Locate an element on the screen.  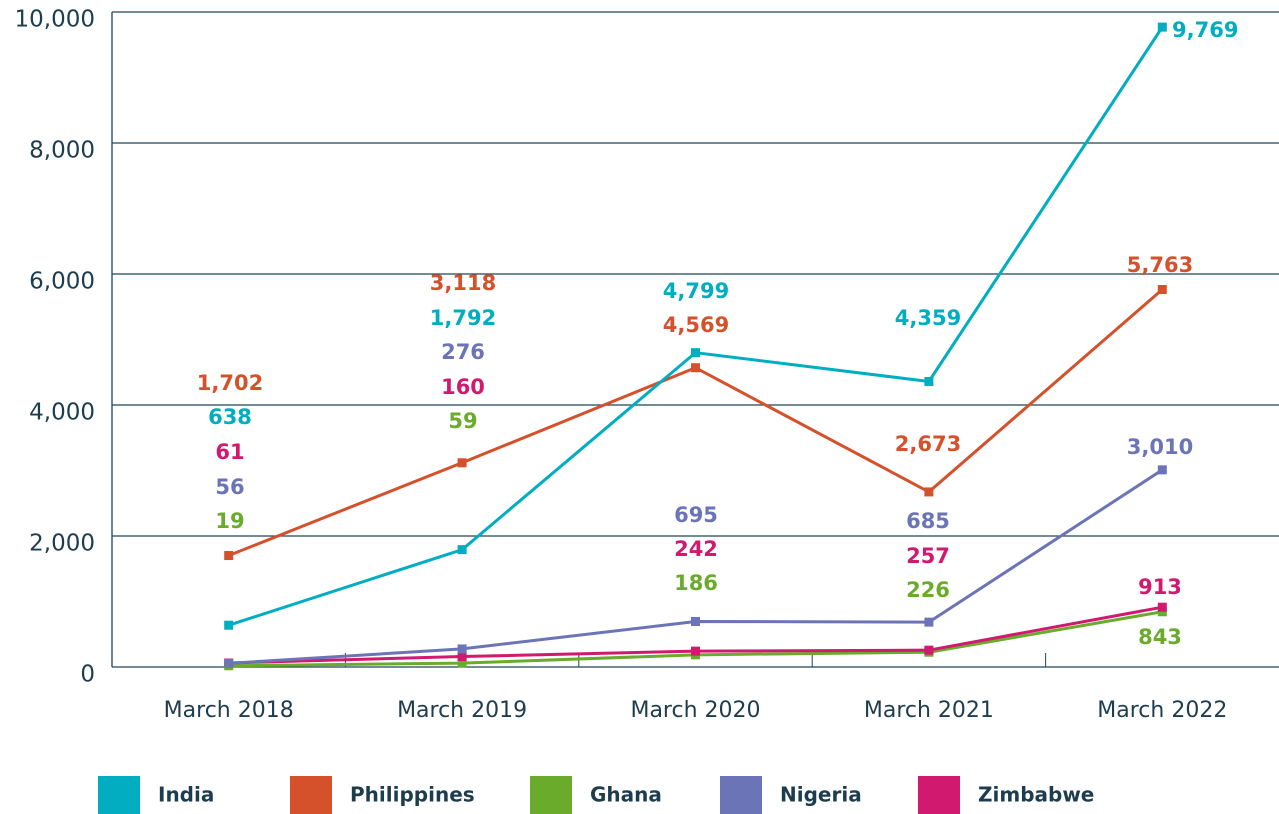
x-tick-label: March 2022 is located at coordinates (1162, 710).